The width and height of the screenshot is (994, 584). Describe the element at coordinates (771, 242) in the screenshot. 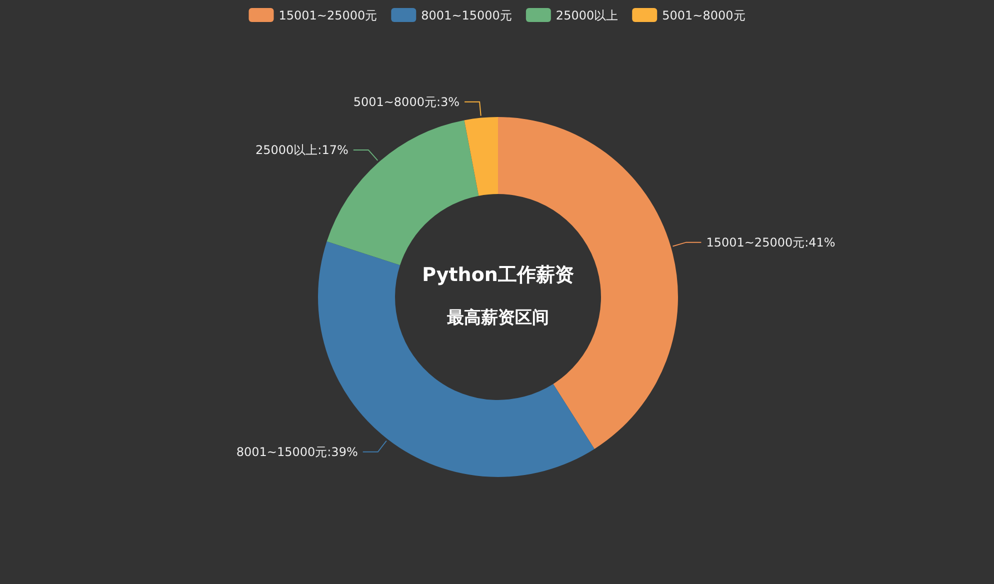

I see `data-label: 15001~25000元:41%` at that location.